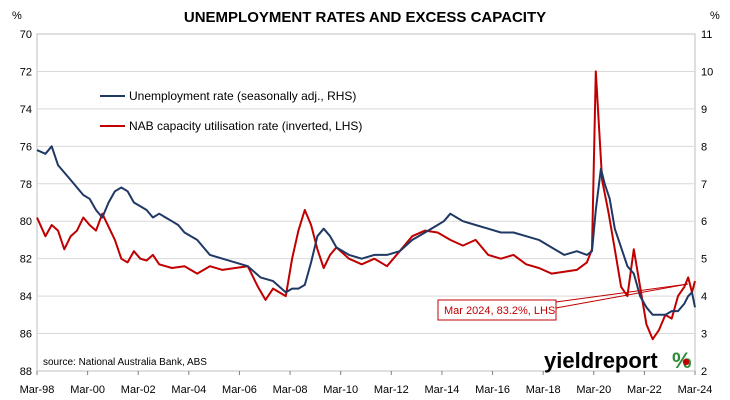  What do you see at coordinates (26, 335) in the screenshot?
I see `left-tick-label: 86` at bounding box center [26, 335].